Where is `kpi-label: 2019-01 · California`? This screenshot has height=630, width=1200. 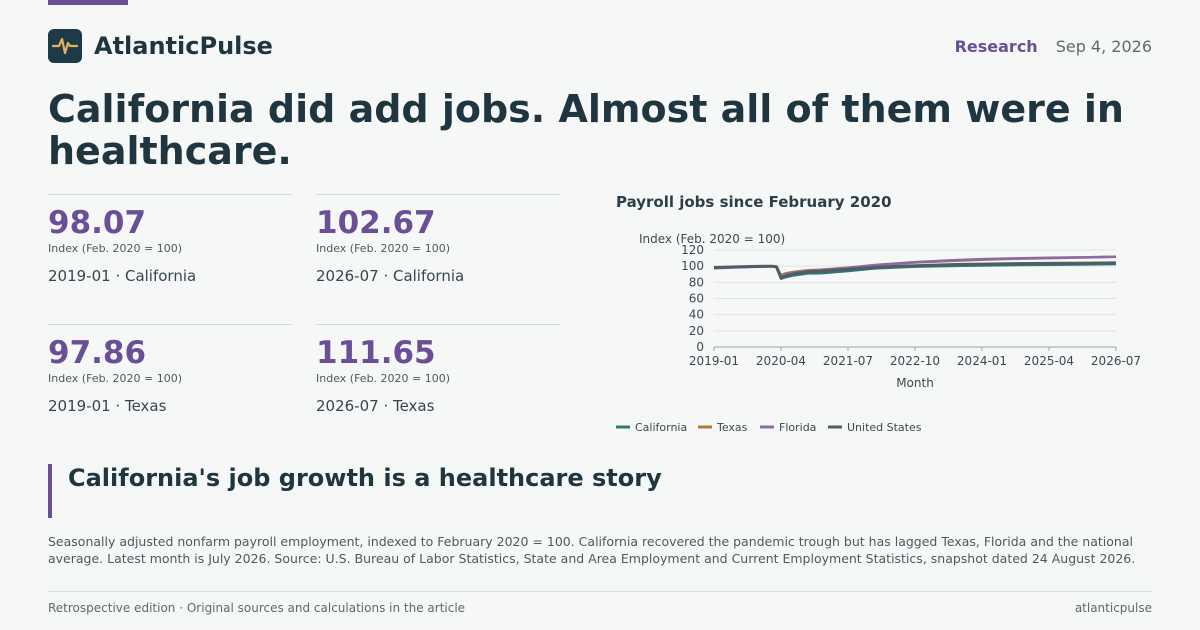 kpi-label: 2019-01 · California is located at coordinates (122, 276).